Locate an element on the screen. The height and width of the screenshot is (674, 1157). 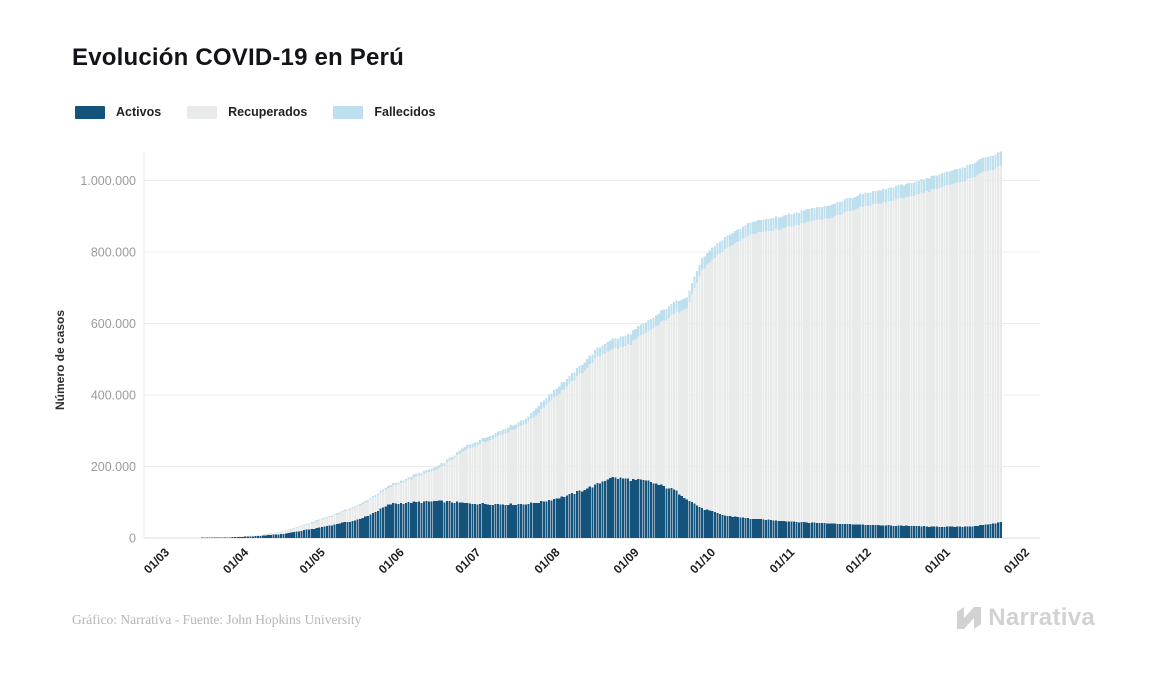
svg-text: 0 is located at coordinates (132, 539).